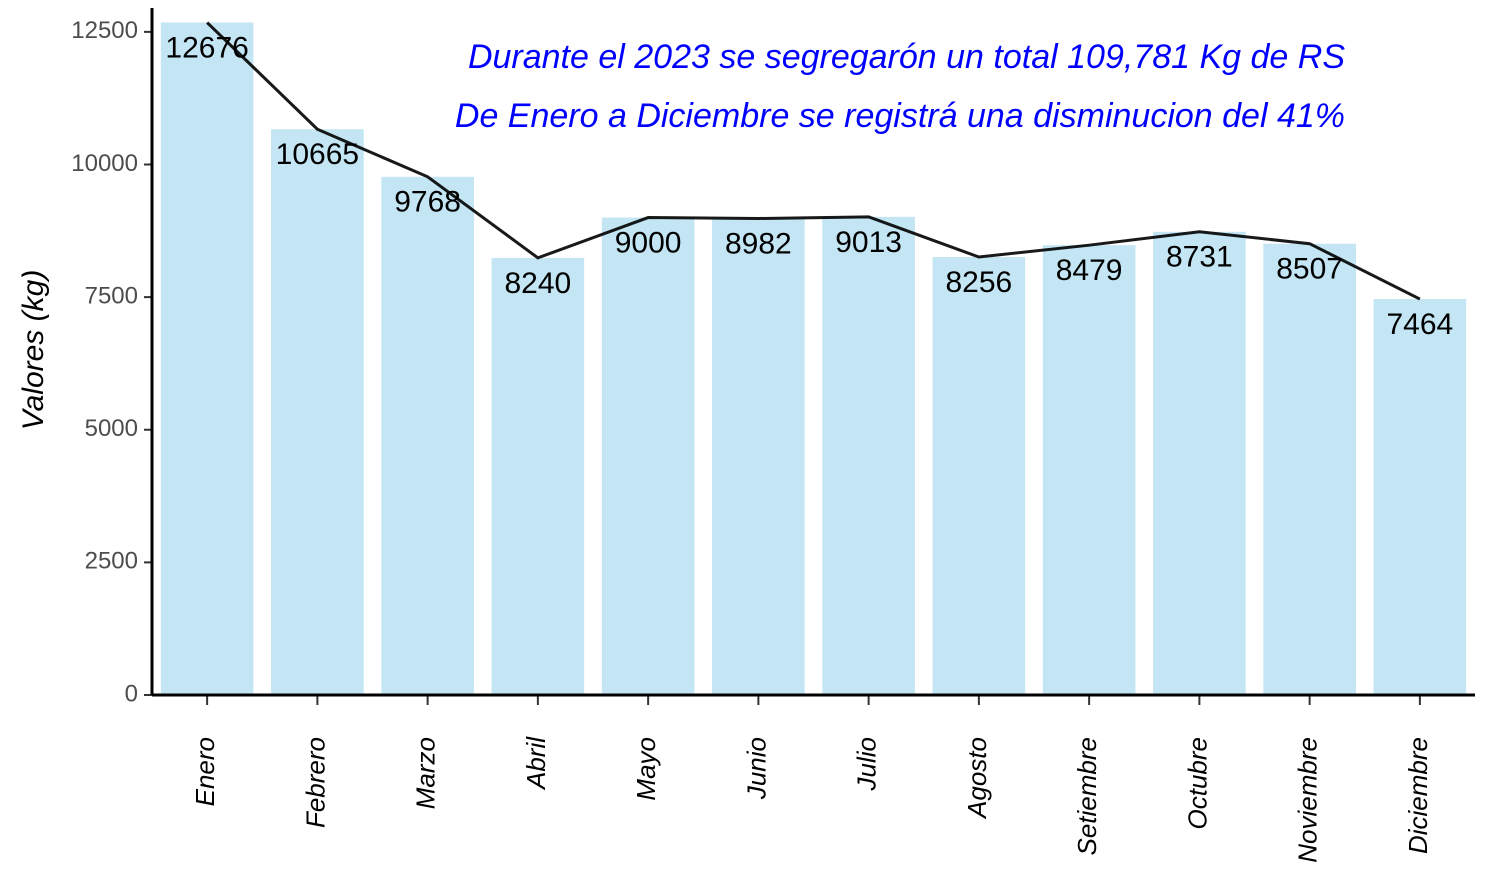 Image resolution: width=1485 pixels, height=881 pixels. Describe the element at coordinates (104, 163) in the screenshot. I see `y-tick-label: 10000` at that location.